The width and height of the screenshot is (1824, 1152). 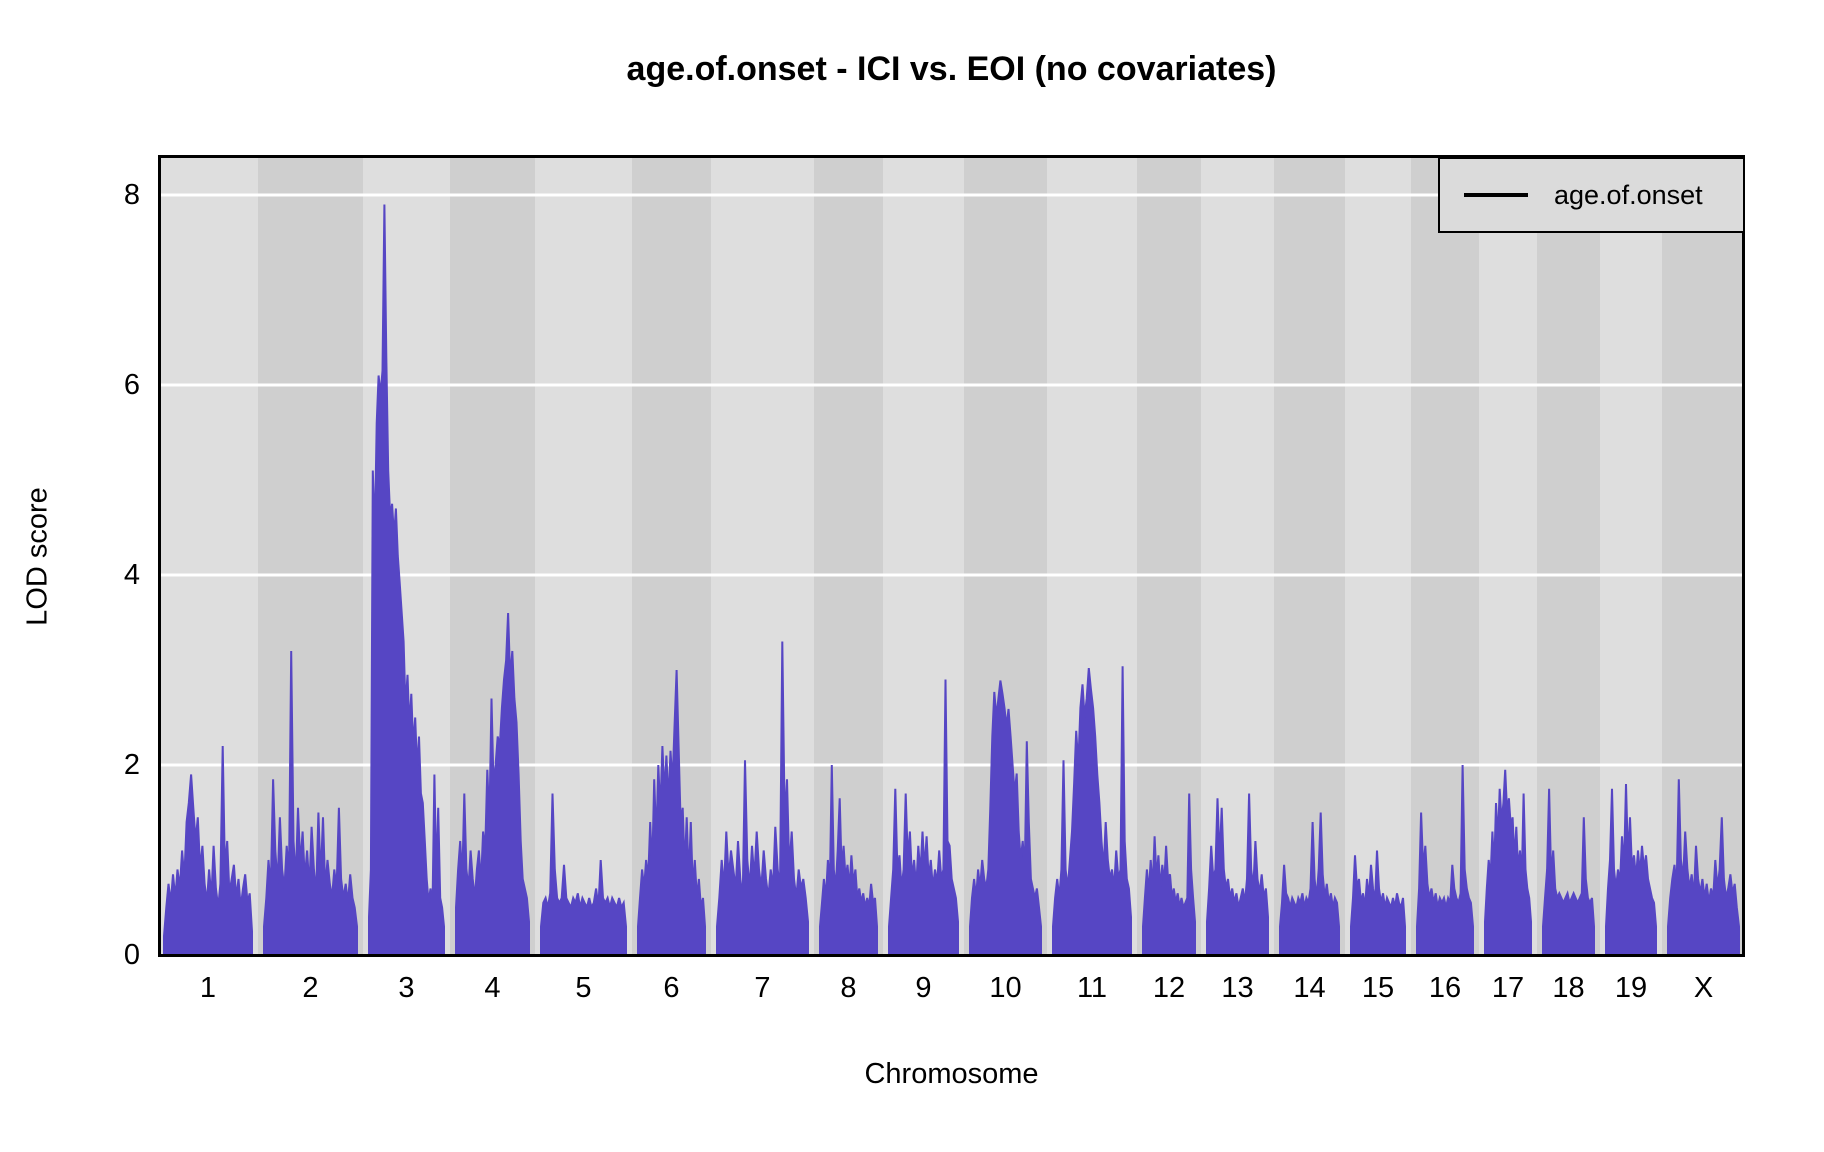 What do you see at coordinates (848, 988) in the screenshot?
I see `chromosome-label-8: 8` at bounding box center [848, 988].